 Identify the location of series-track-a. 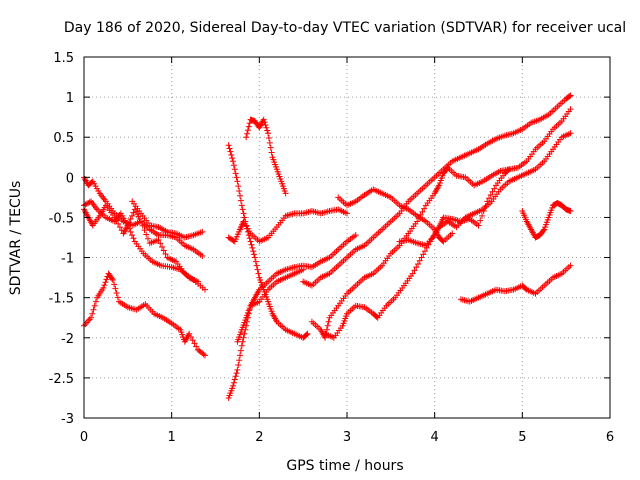
(144, 314).